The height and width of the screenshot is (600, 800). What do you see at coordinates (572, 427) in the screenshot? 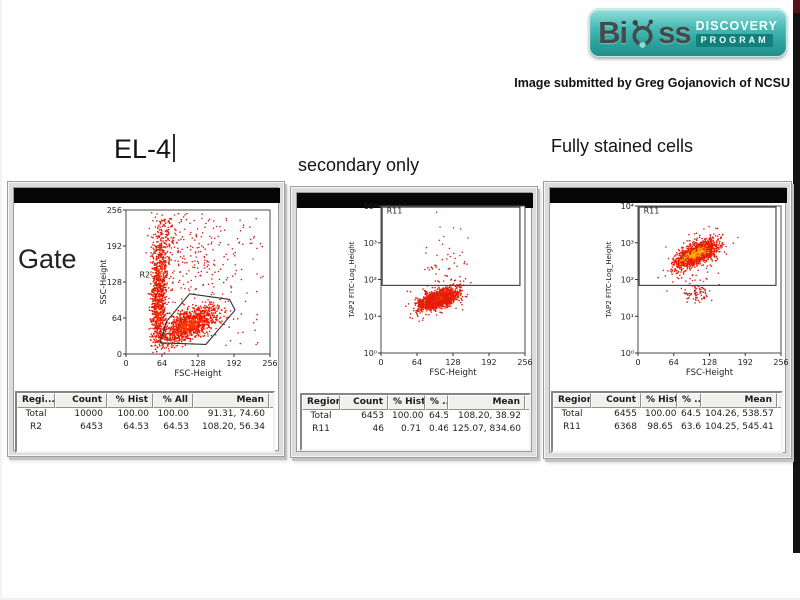
I see `stats-value-cell: R11` at bounding box center [572, 427].